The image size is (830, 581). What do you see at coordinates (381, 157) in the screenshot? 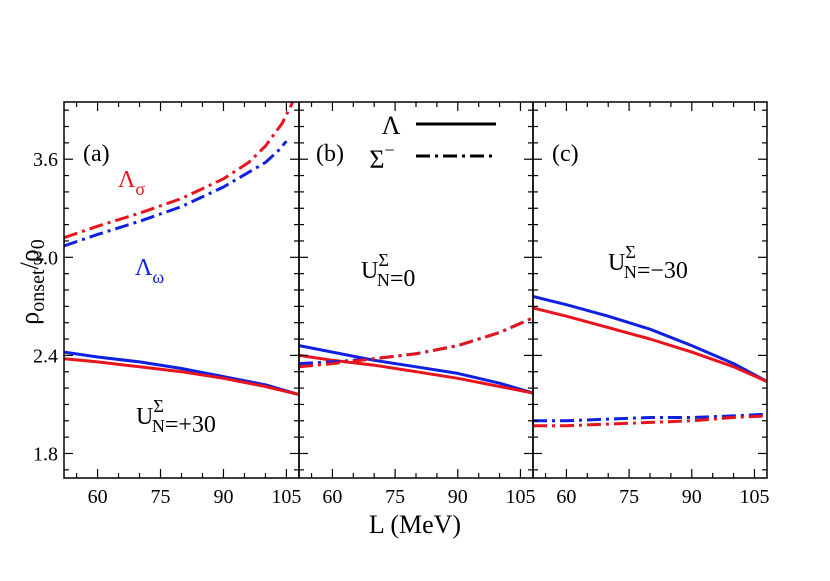
I see `legend-sigma-label: Σ−` at bounding box center [381, 157].